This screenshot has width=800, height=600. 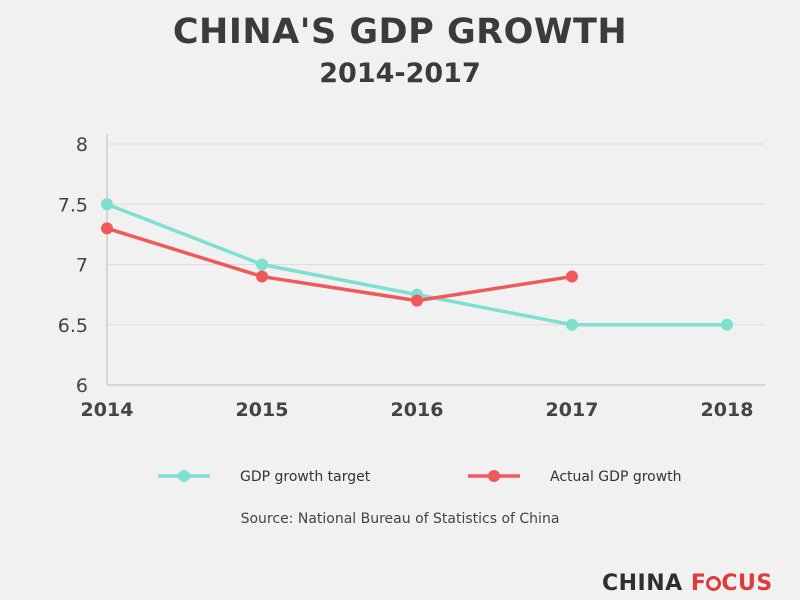 I want to click on y-tick-label: 8, so click(x=82, y=145).